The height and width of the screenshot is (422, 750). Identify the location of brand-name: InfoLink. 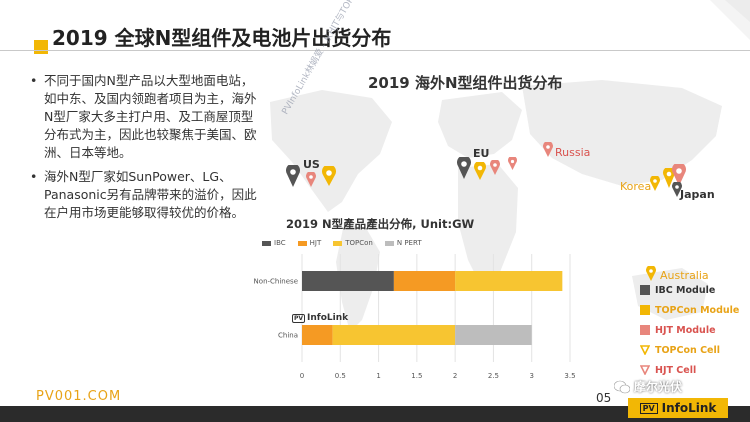
(689, 408).